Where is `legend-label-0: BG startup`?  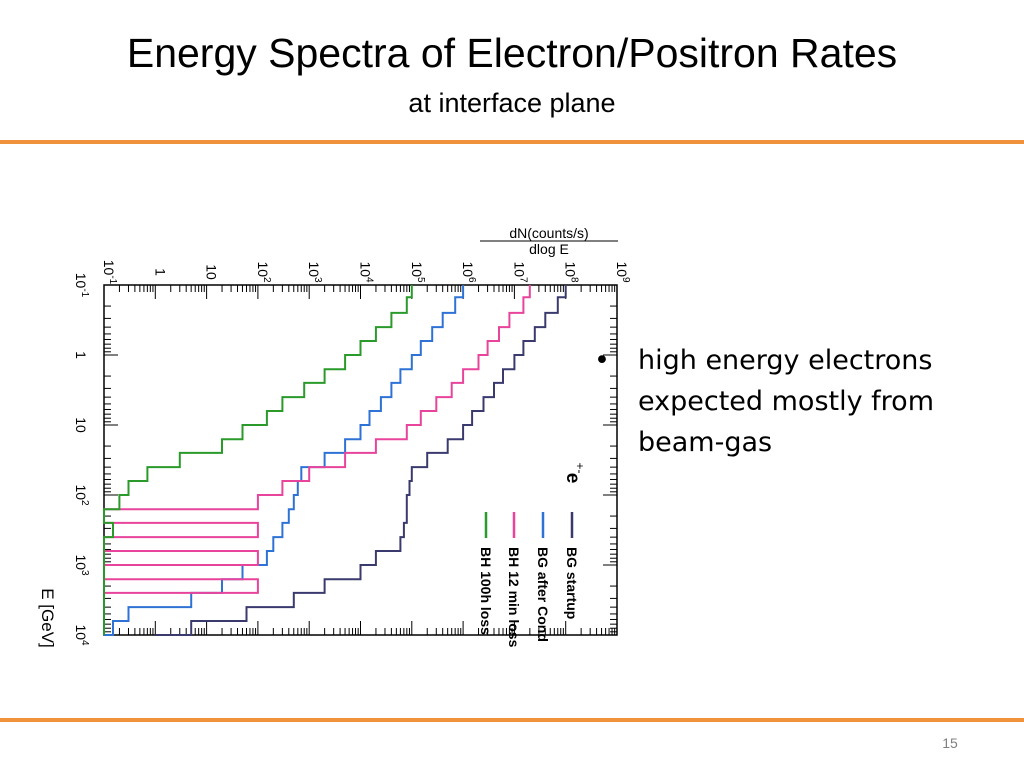 legend-label-0: BG startup is located at coordinates (572, 583).